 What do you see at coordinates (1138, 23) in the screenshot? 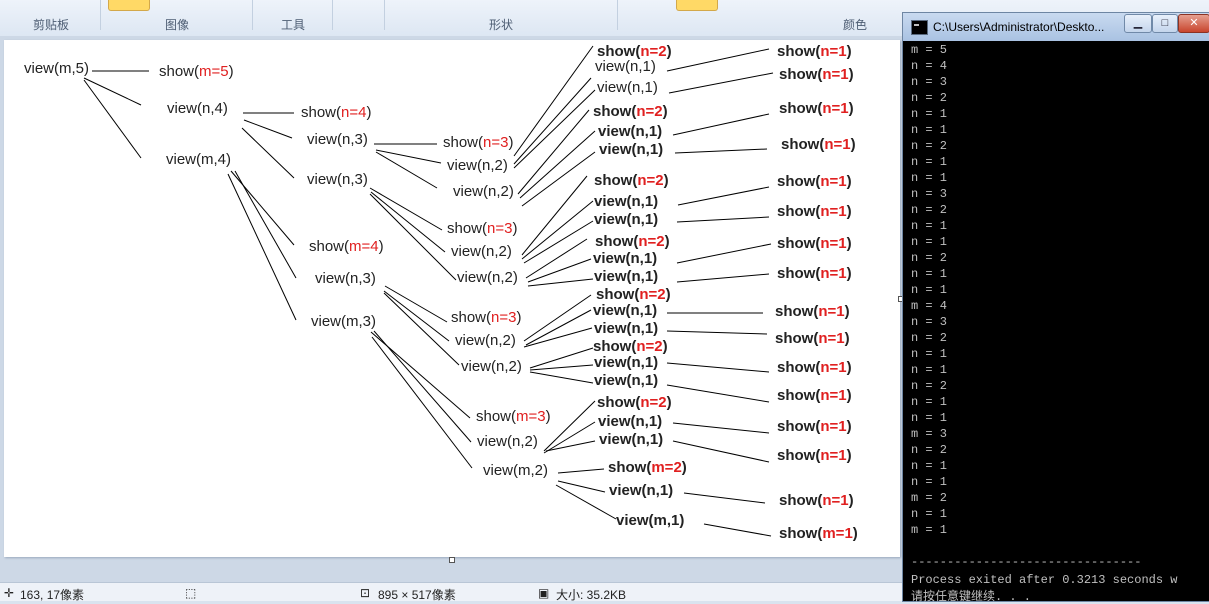
I see `minimize-button: ▁` at bounding box center [1138, 23].